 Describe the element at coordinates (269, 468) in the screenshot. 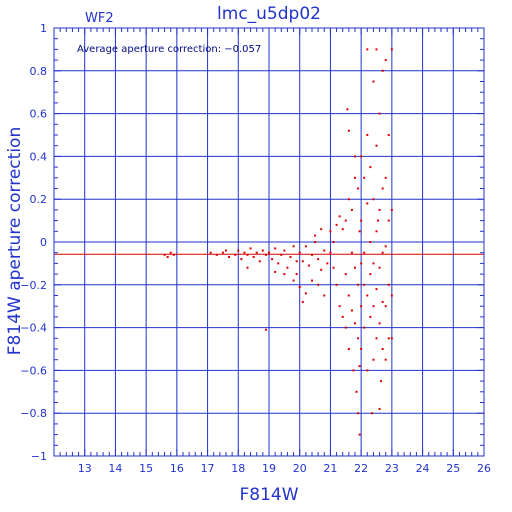

I see `x-tick-label: 19` at that location.